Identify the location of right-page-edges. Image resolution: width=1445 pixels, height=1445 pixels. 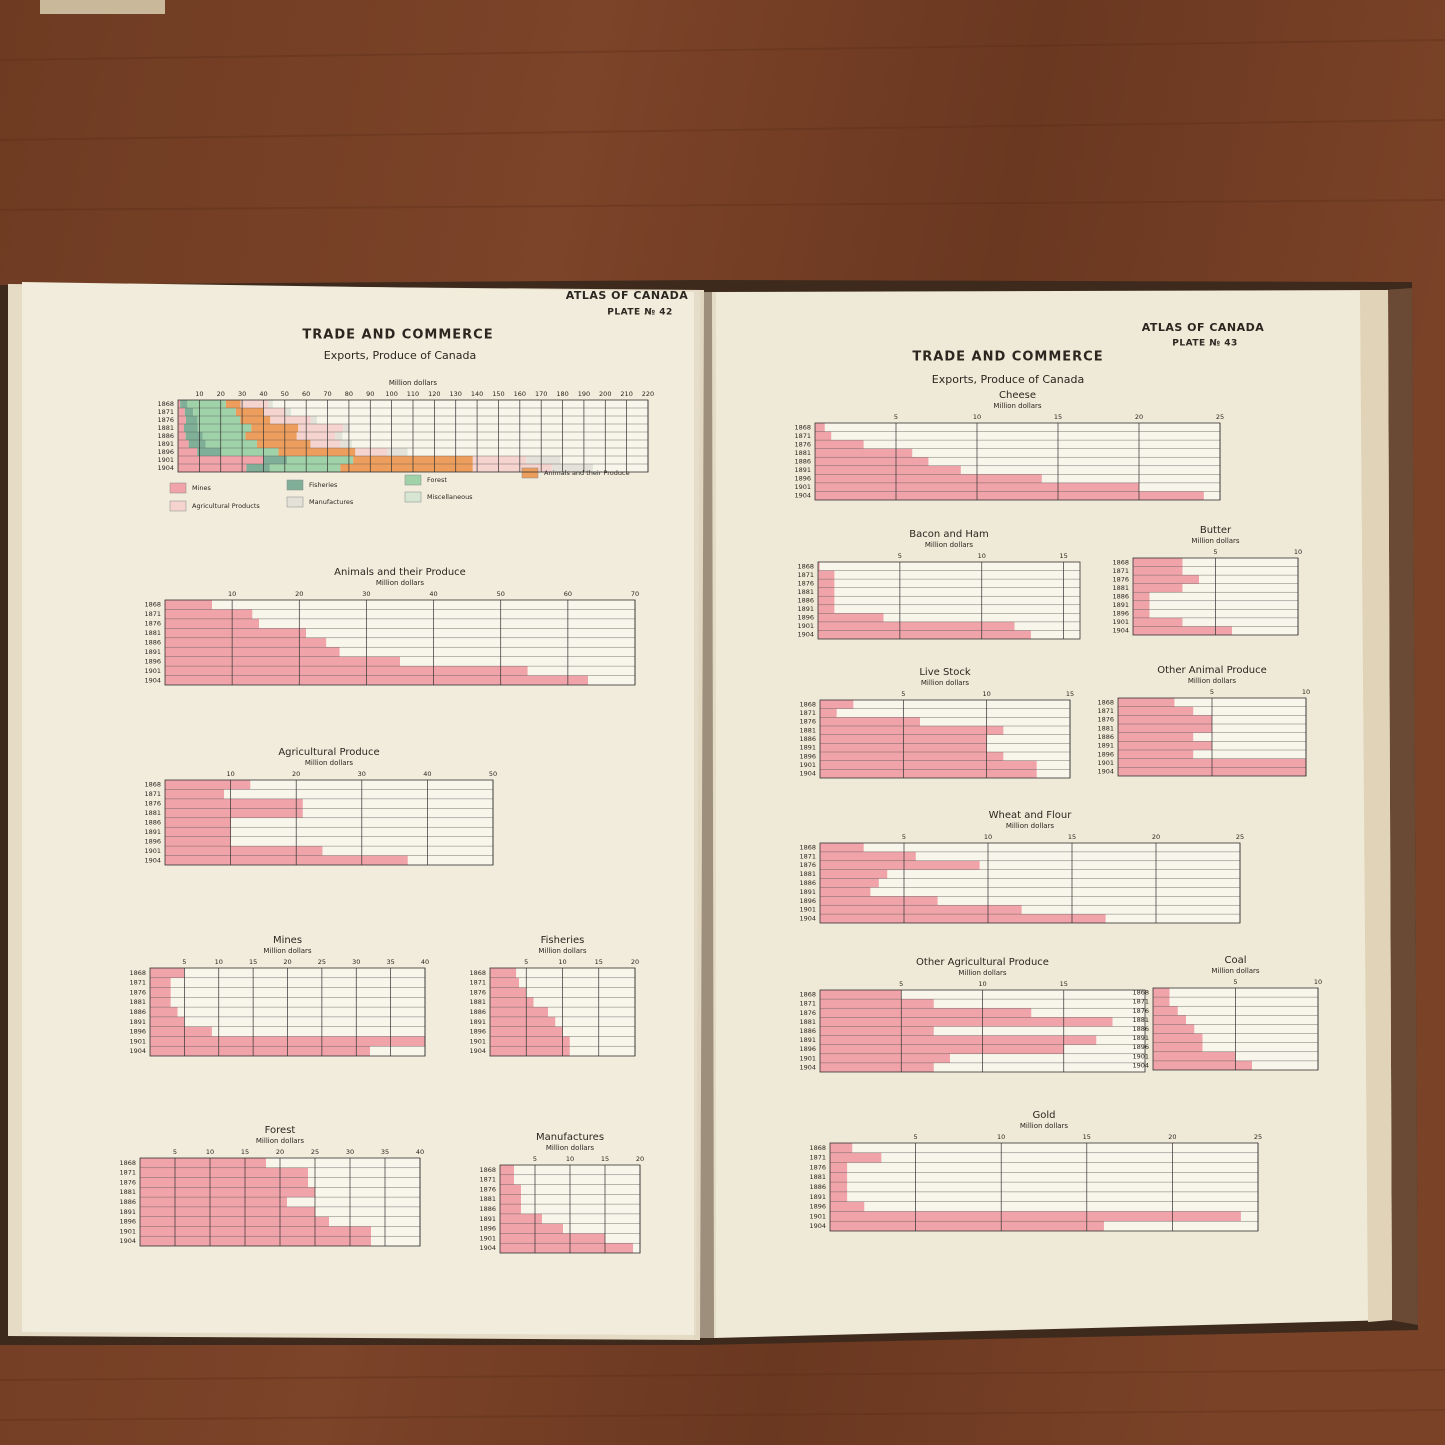
(1376, 806).